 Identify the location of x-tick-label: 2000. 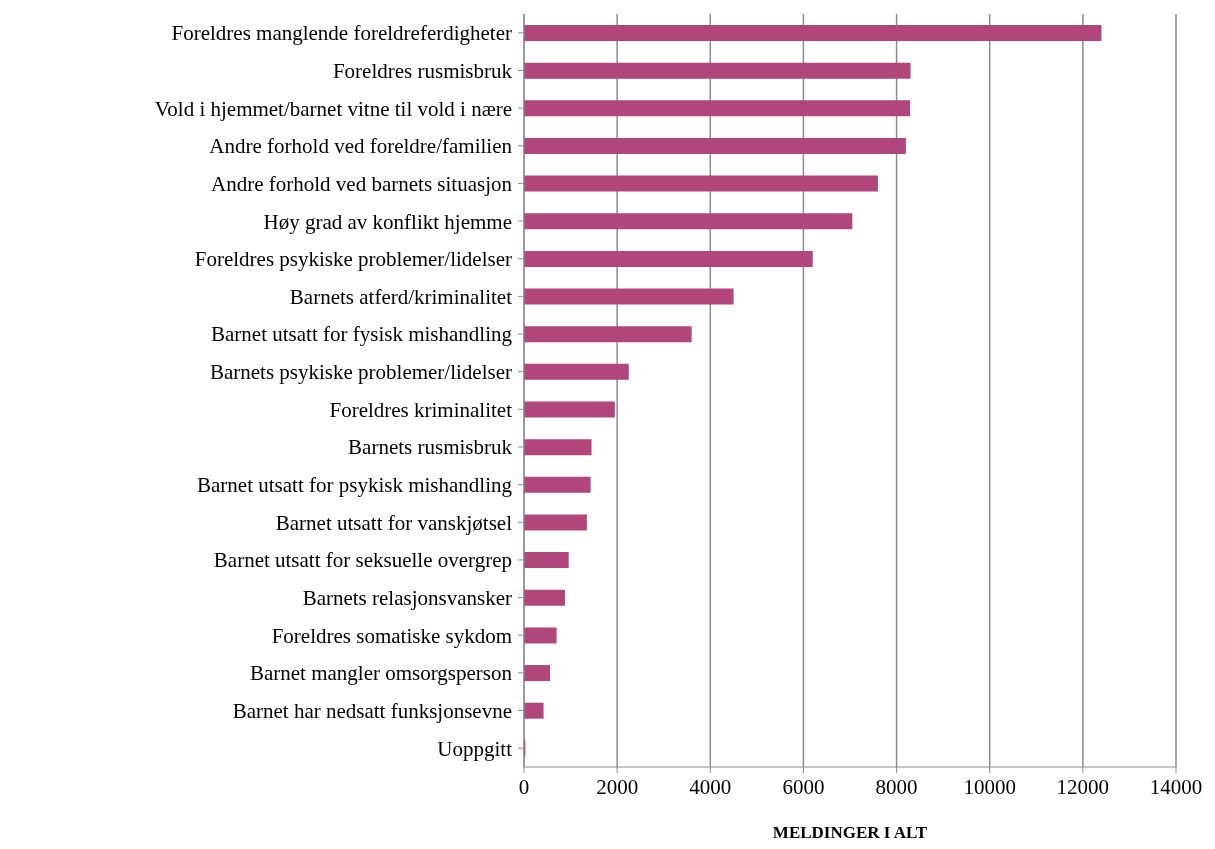
(617, 786).